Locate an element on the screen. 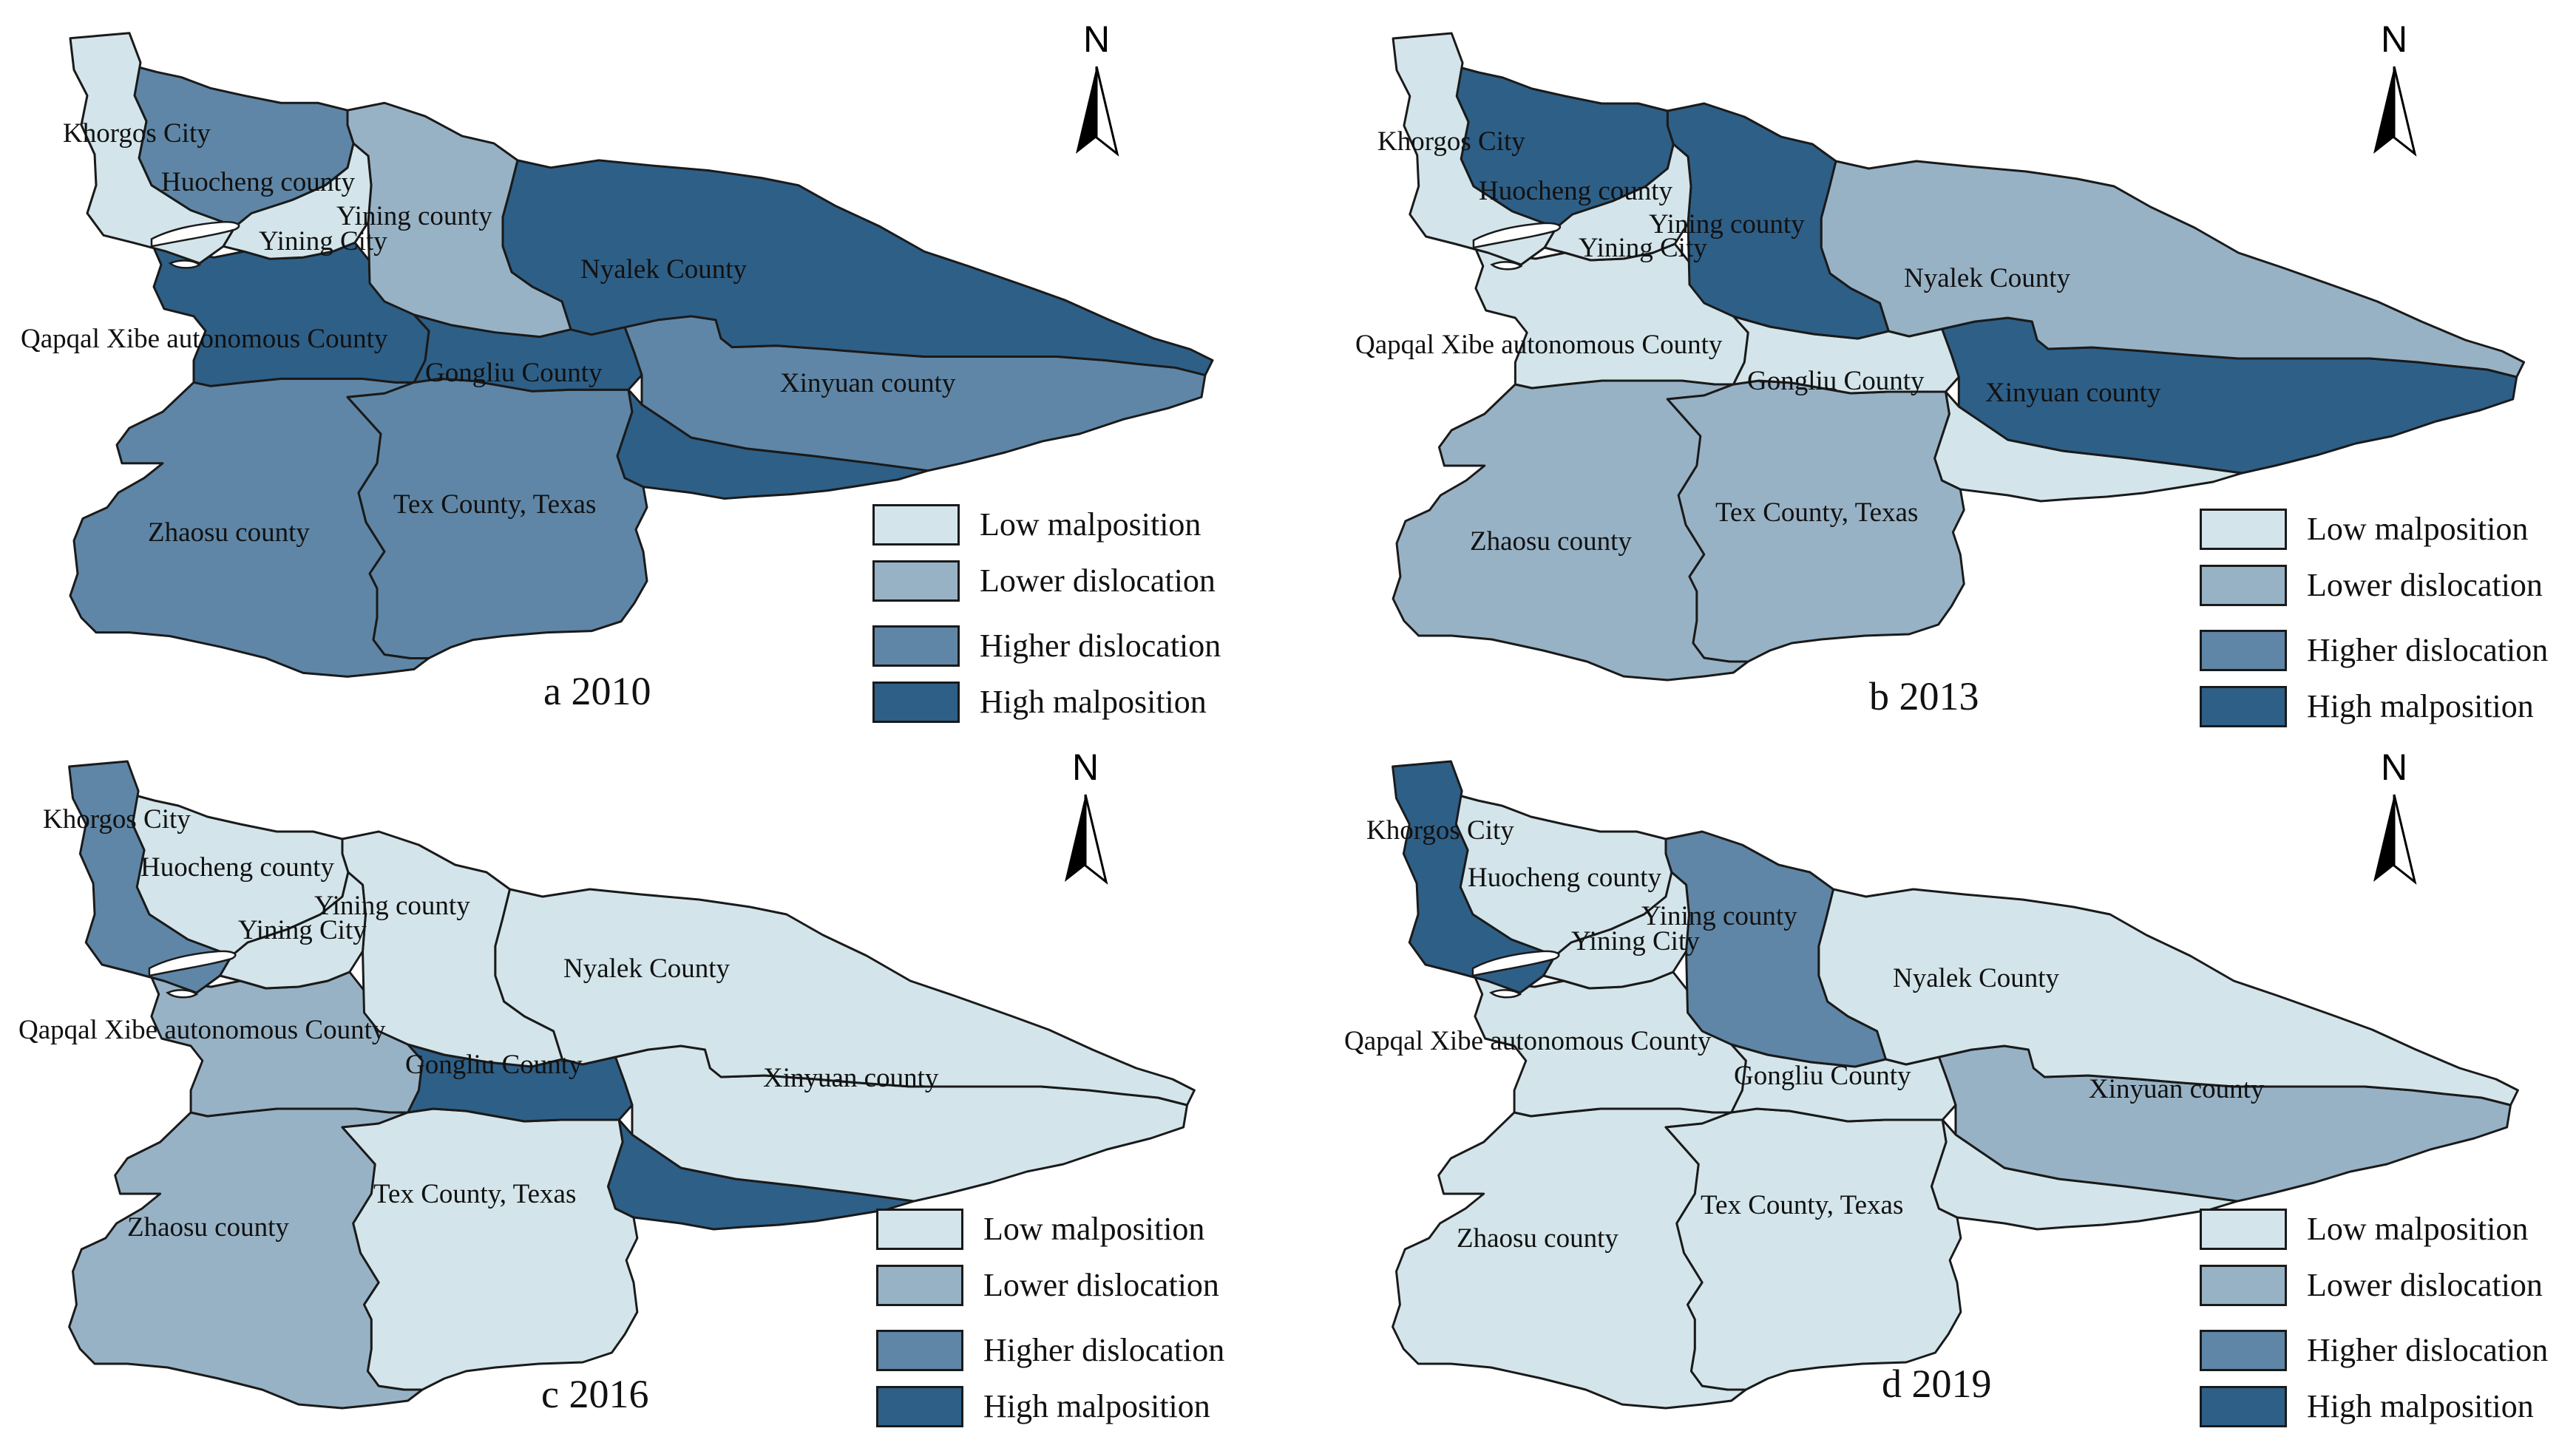 This screenshot has width=2576, height=1451. panel-caption: a 2010 is located at coordinates (597, 691).